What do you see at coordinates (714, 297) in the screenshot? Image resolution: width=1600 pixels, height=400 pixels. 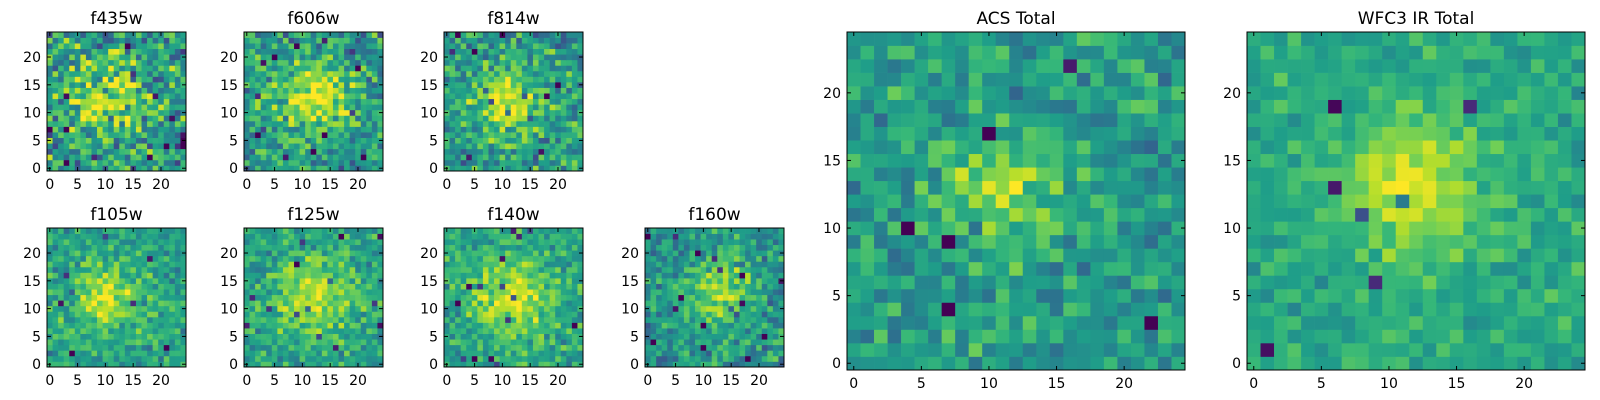 I see `axes-frame` at bounding box center [714, 297].